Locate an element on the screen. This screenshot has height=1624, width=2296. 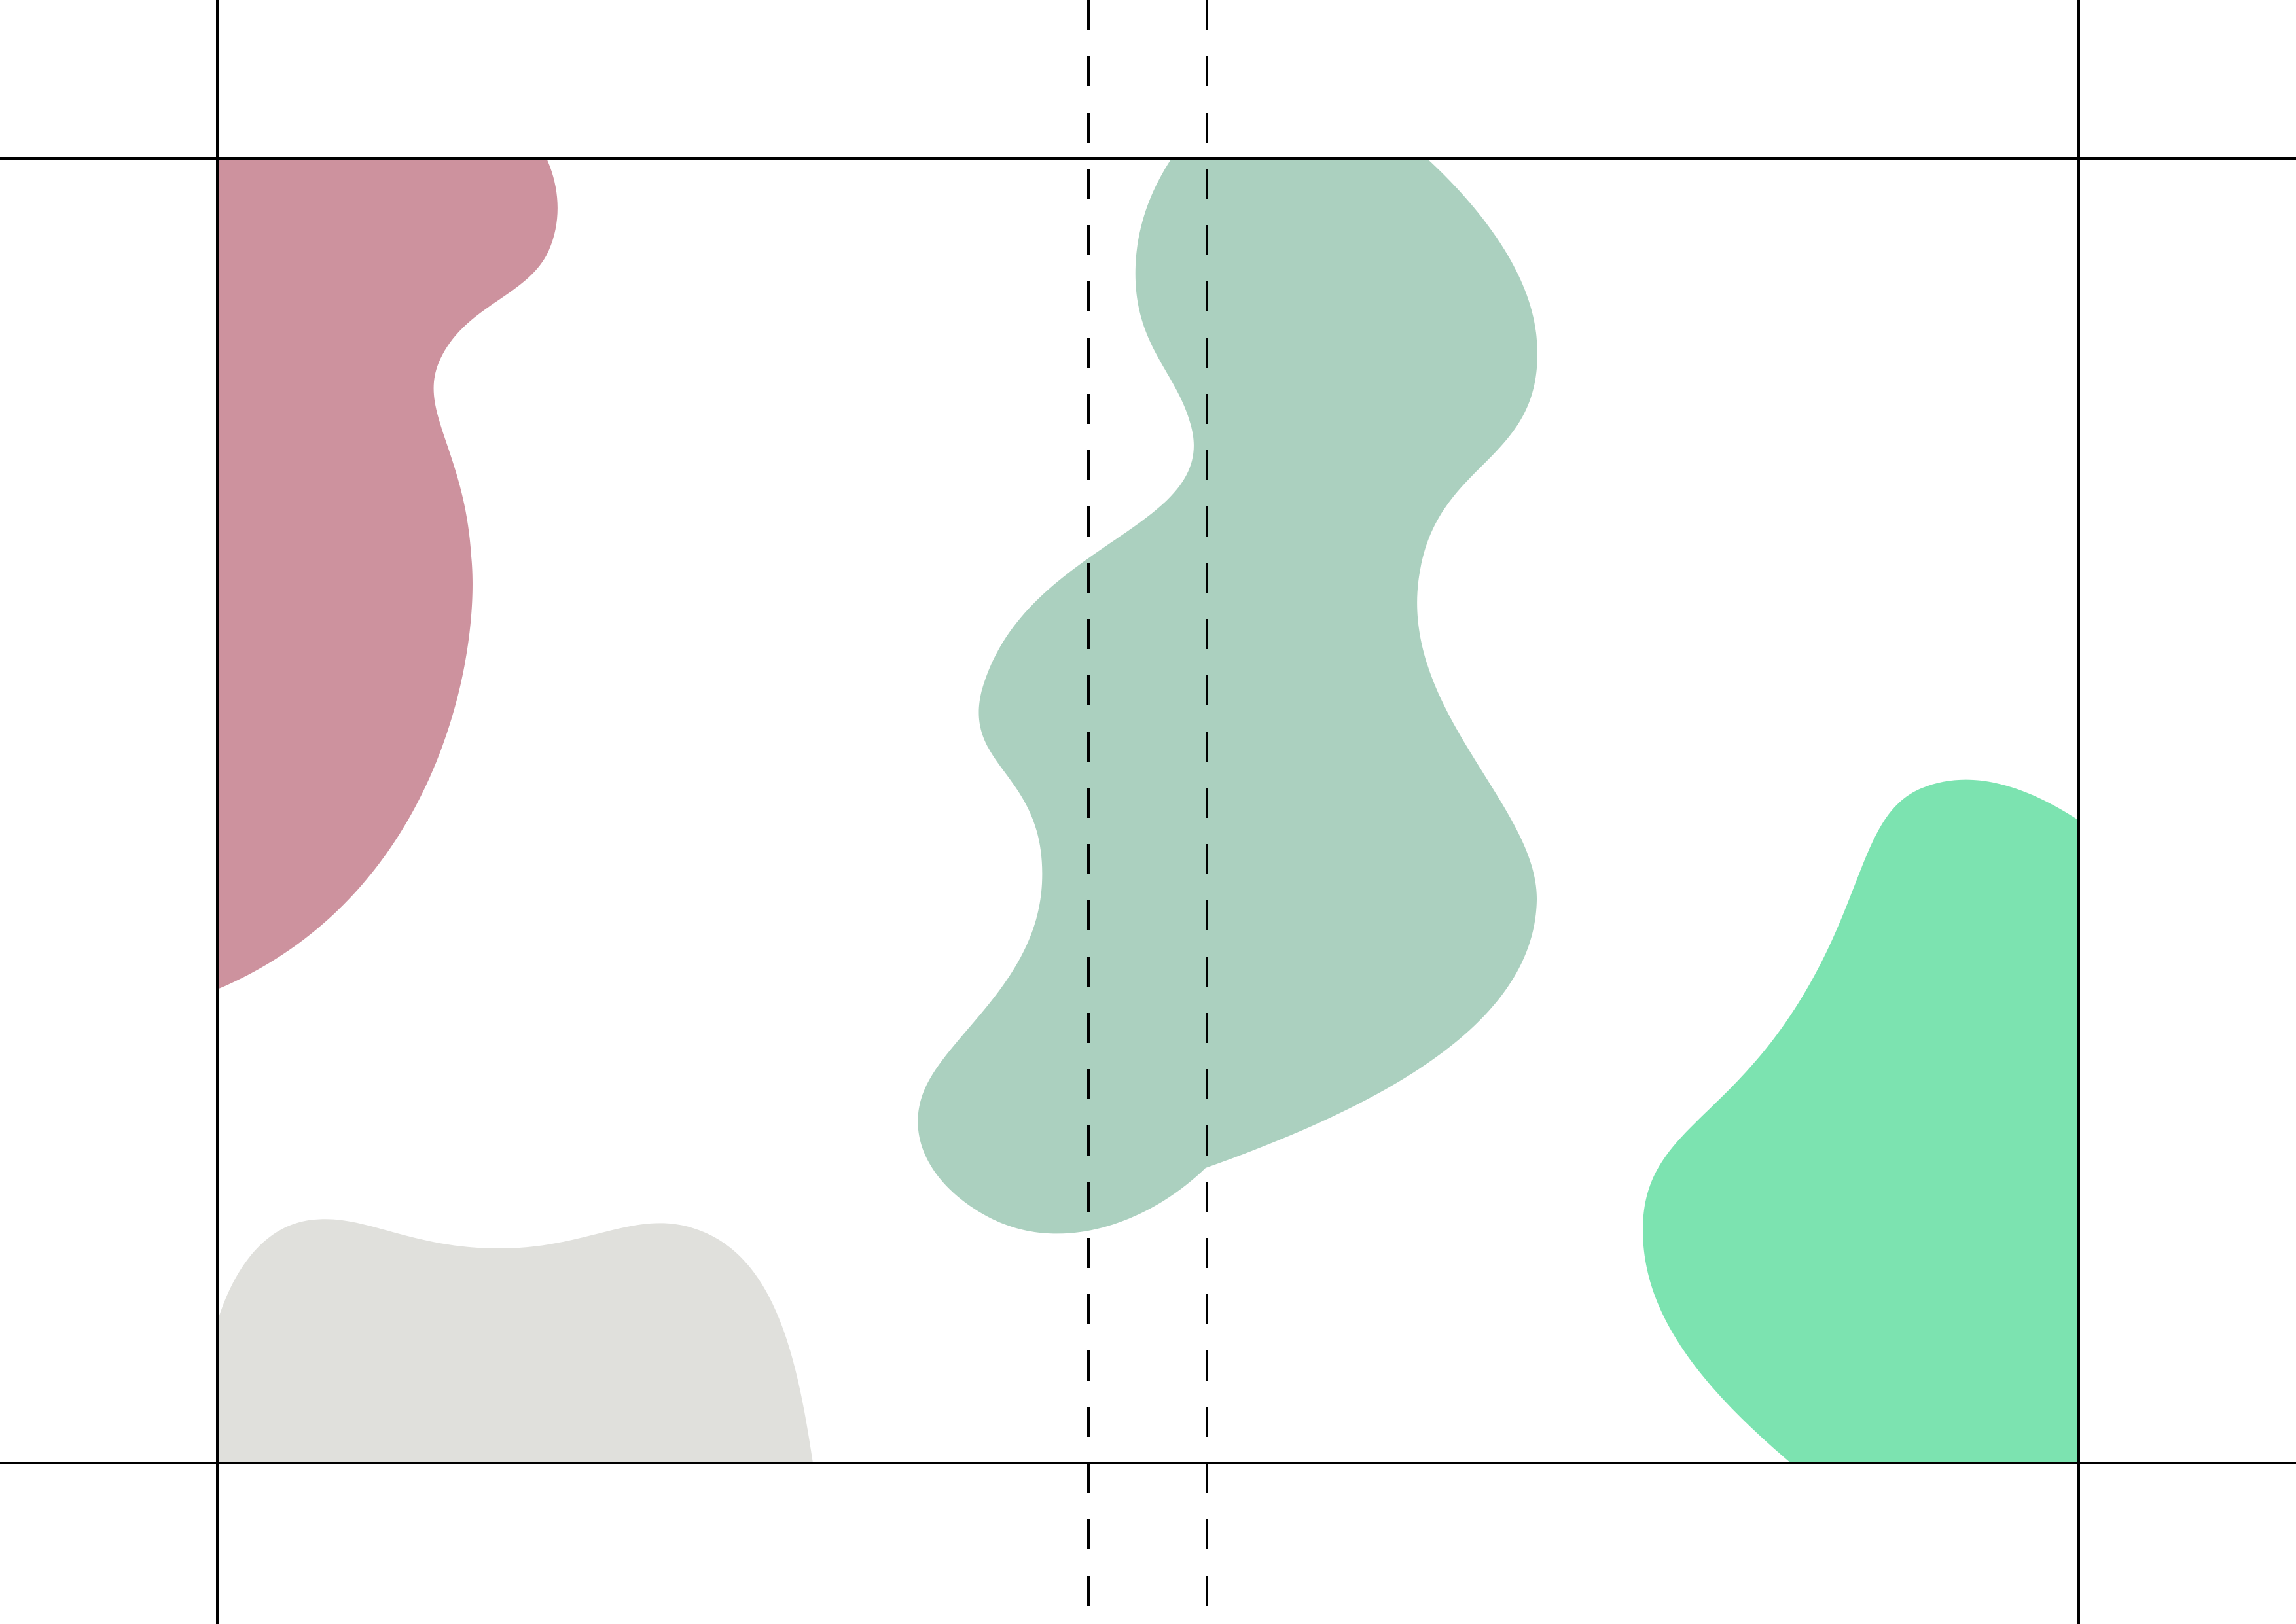
rose-blob is located at coordinates (388, 573).